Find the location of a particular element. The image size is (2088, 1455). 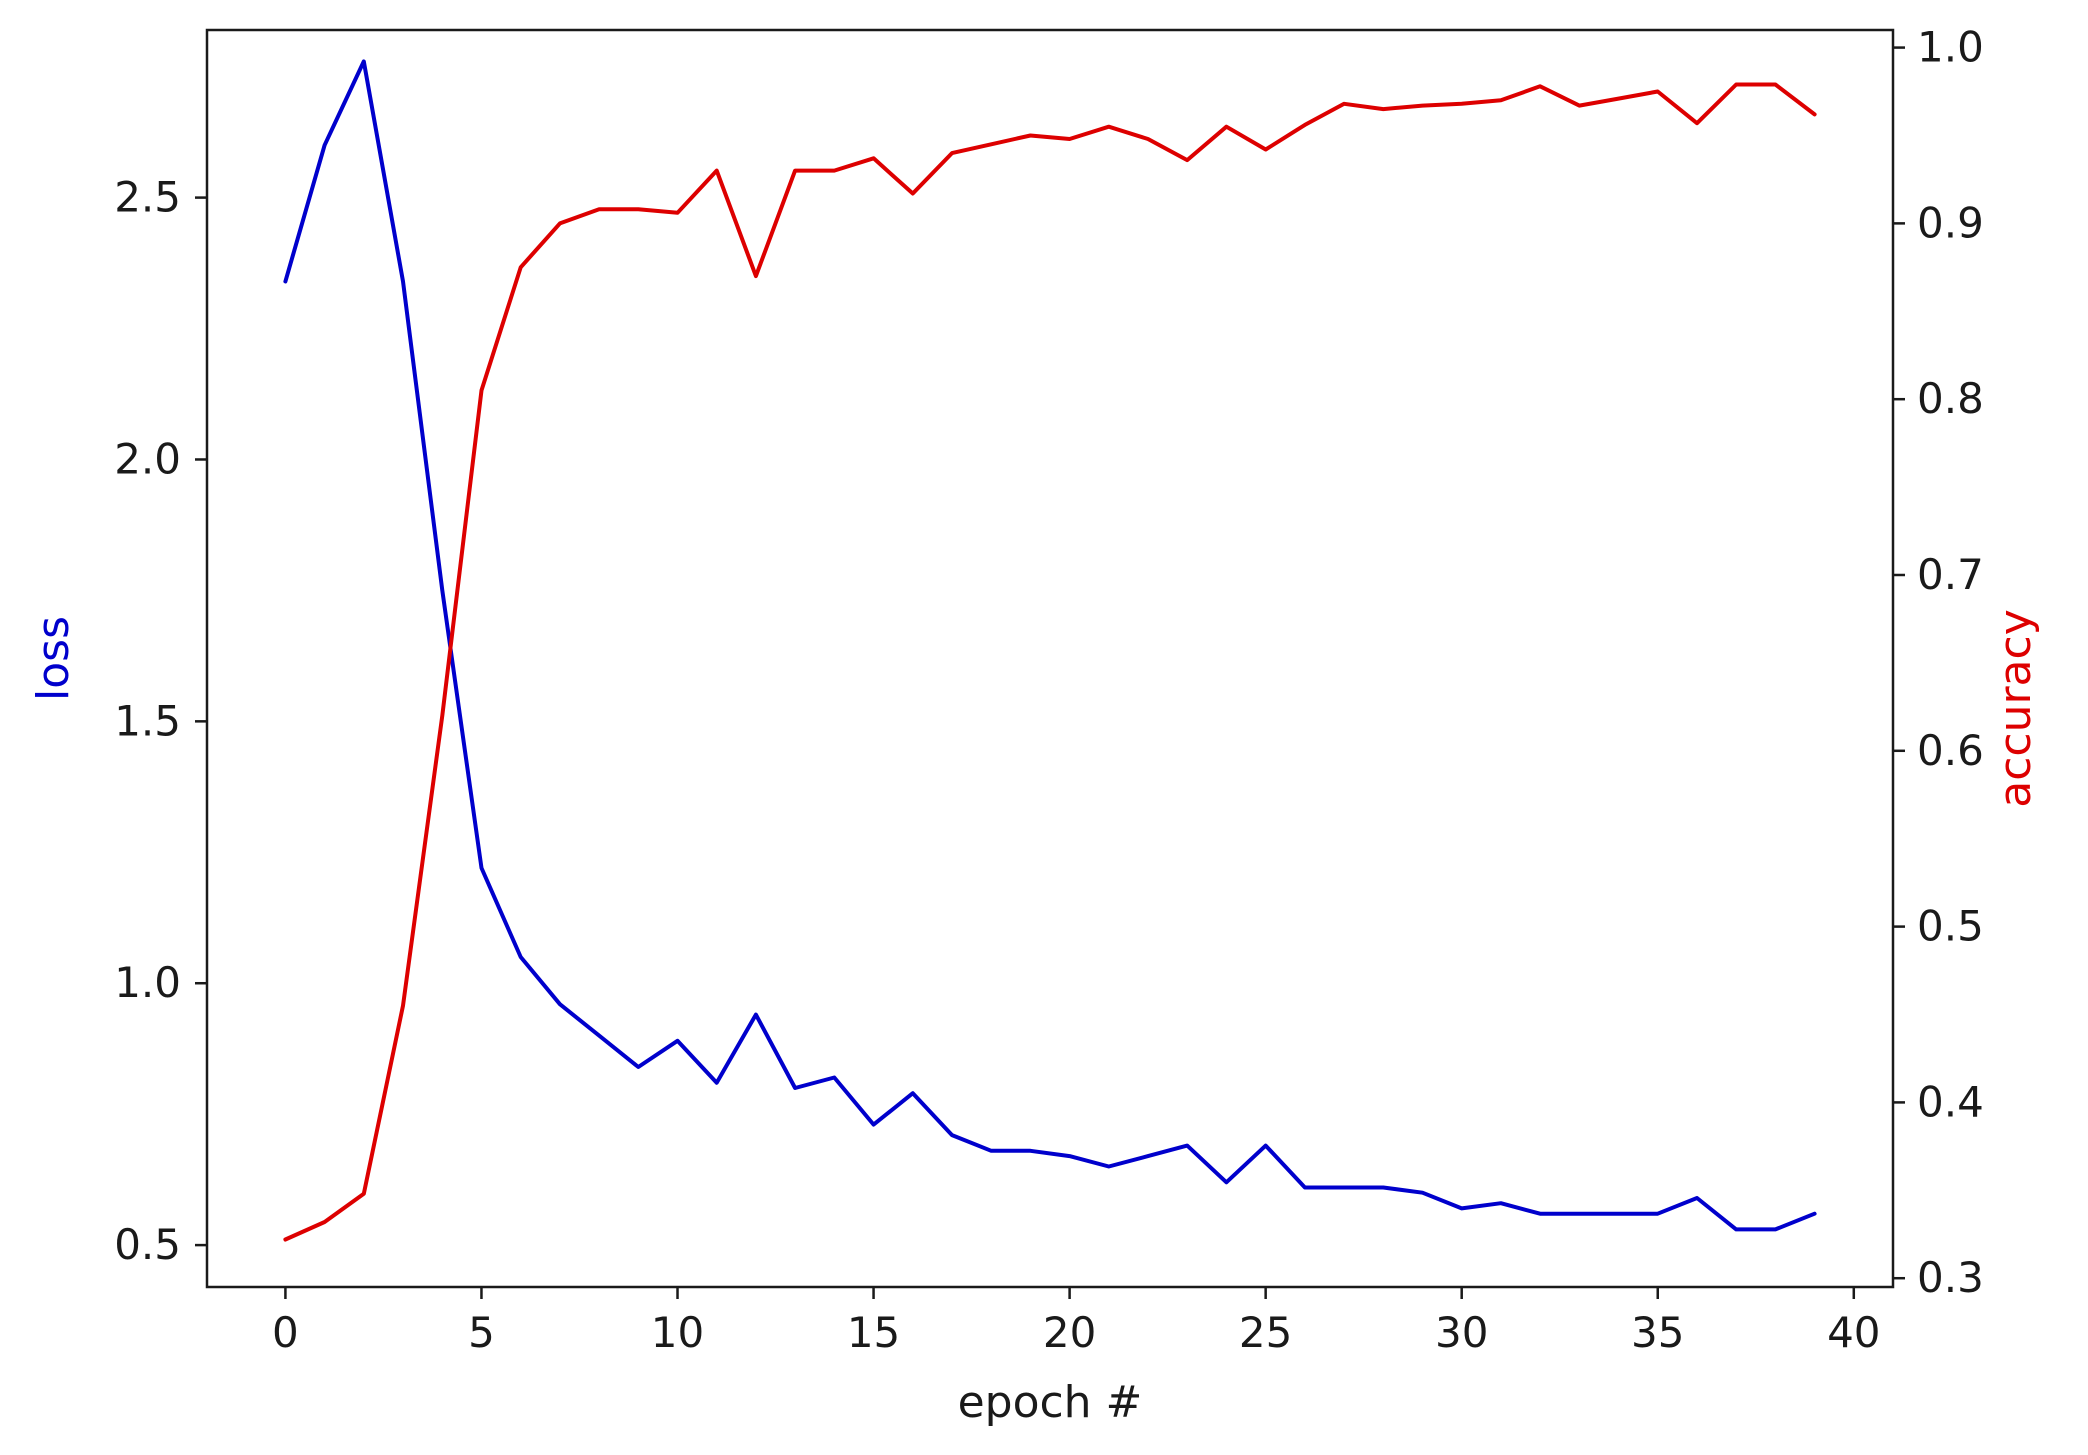

y-right-tick-label: 0.6 is located at coordinates (1950, 750).